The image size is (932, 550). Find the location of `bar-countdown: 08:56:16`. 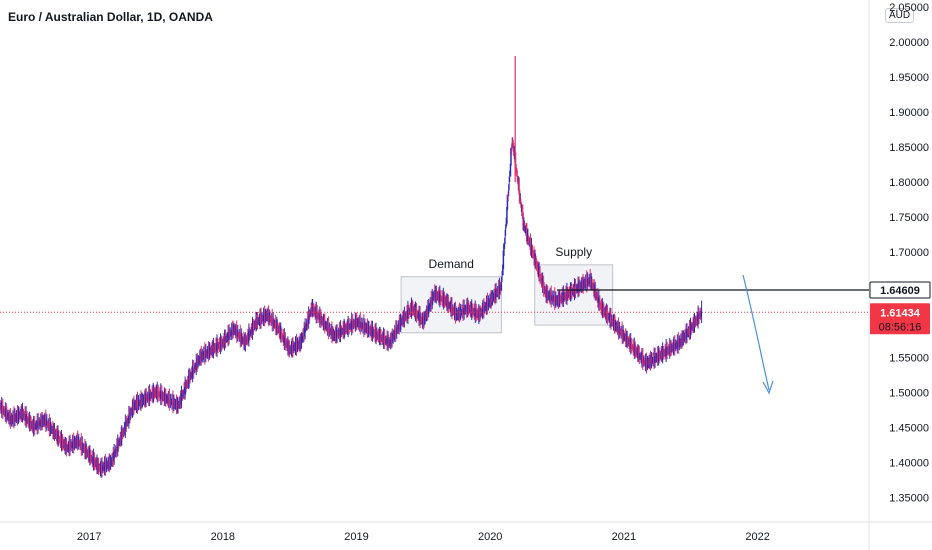

bar-countdown: 08:56:16 is located at coordinates (900, 327).